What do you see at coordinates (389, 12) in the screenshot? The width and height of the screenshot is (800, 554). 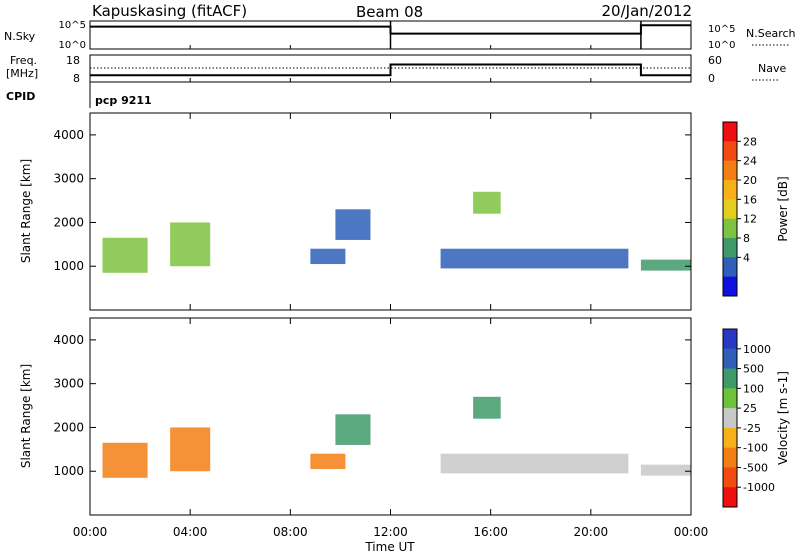 I see `beam-label: Beam 08` at bounding box center [389, 12].